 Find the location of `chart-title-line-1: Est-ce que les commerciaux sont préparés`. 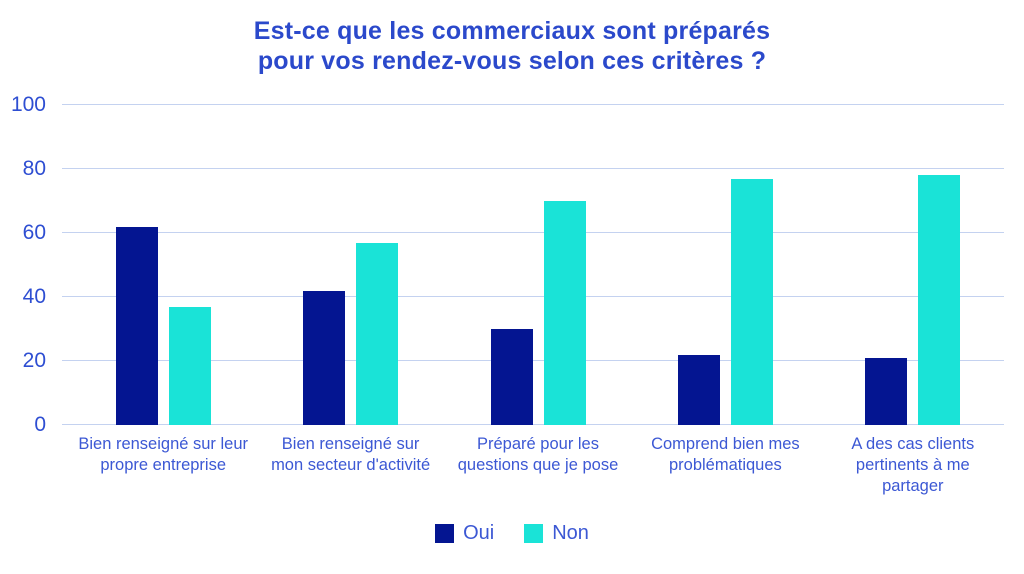

chart-title-line-1: Est-ce que les commerciaux sont préparés is located at coordinates (512, 31).